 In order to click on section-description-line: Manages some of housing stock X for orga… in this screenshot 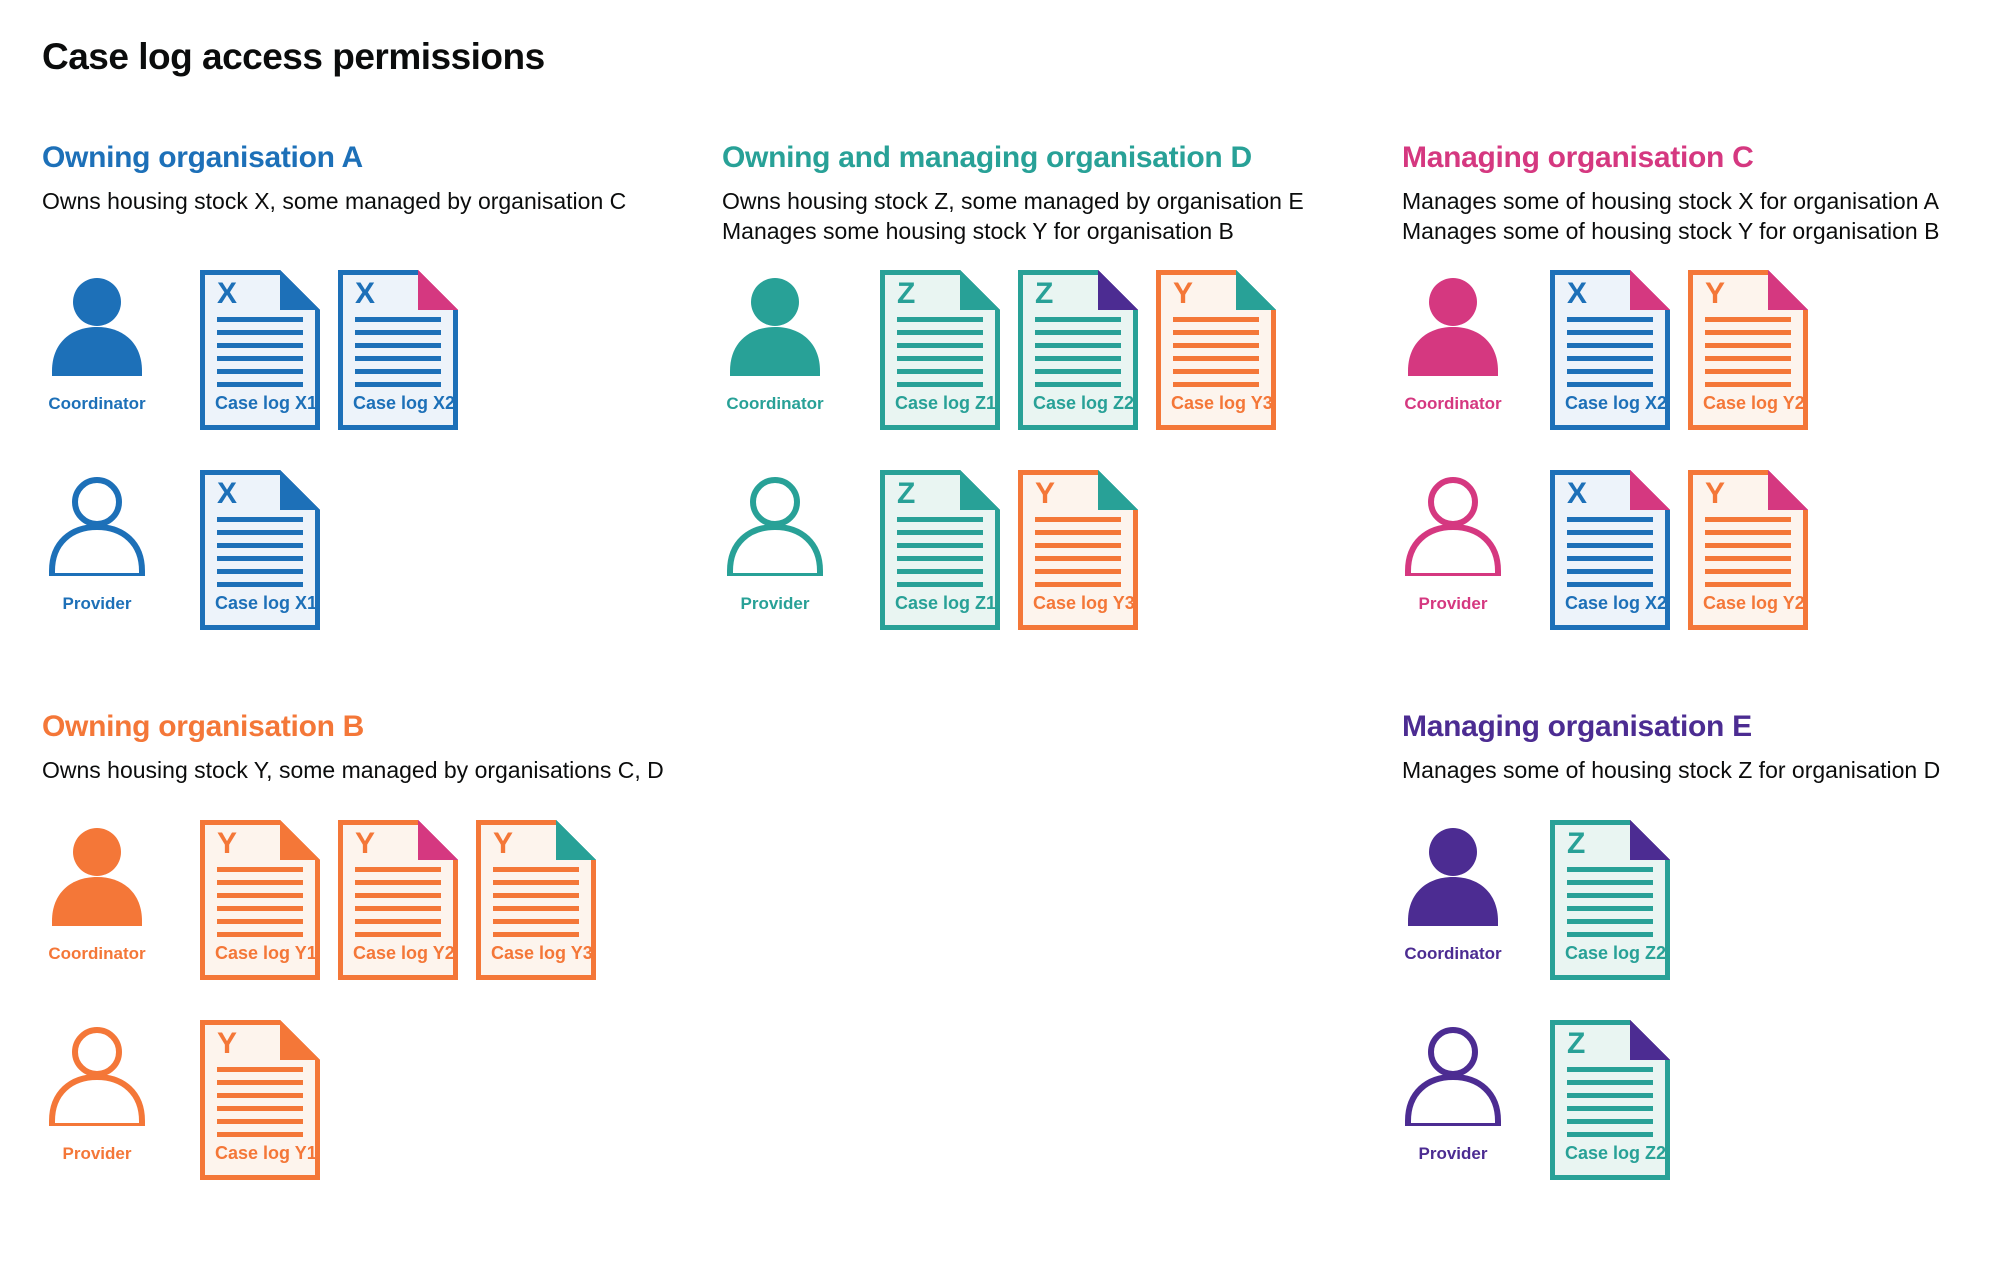, I will do `click(1670, 201)`.